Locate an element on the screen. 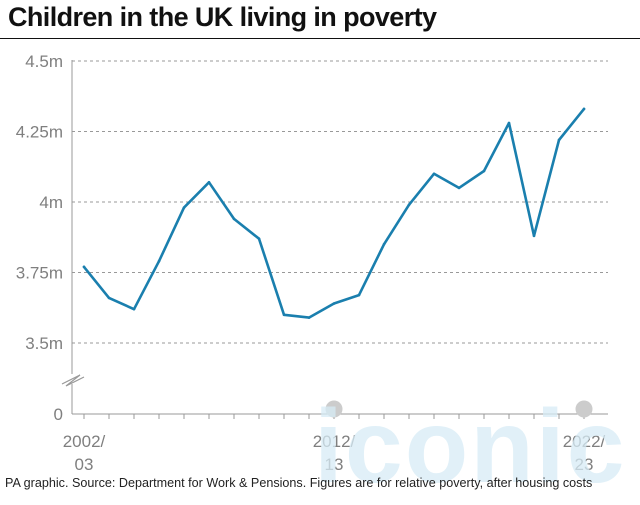 This screenshot has width=640, height=505. y-tick-label: 4.5m is located at coordinates (44, 61).